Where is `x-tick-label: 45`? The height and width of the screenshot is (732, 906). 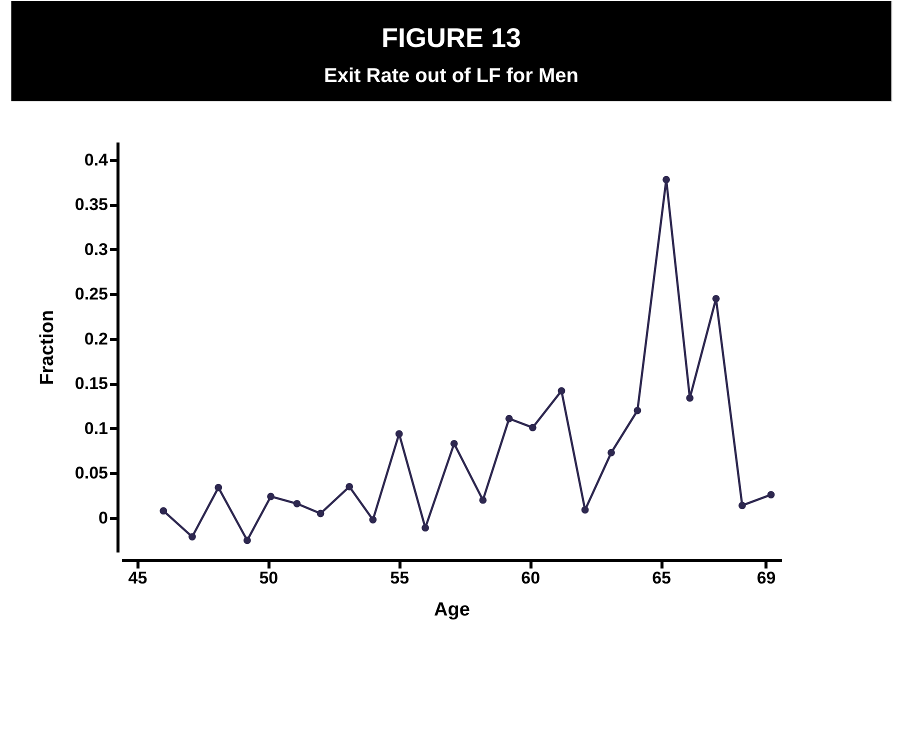
x-tick-label: 45 is located at coordinates (138, 578).